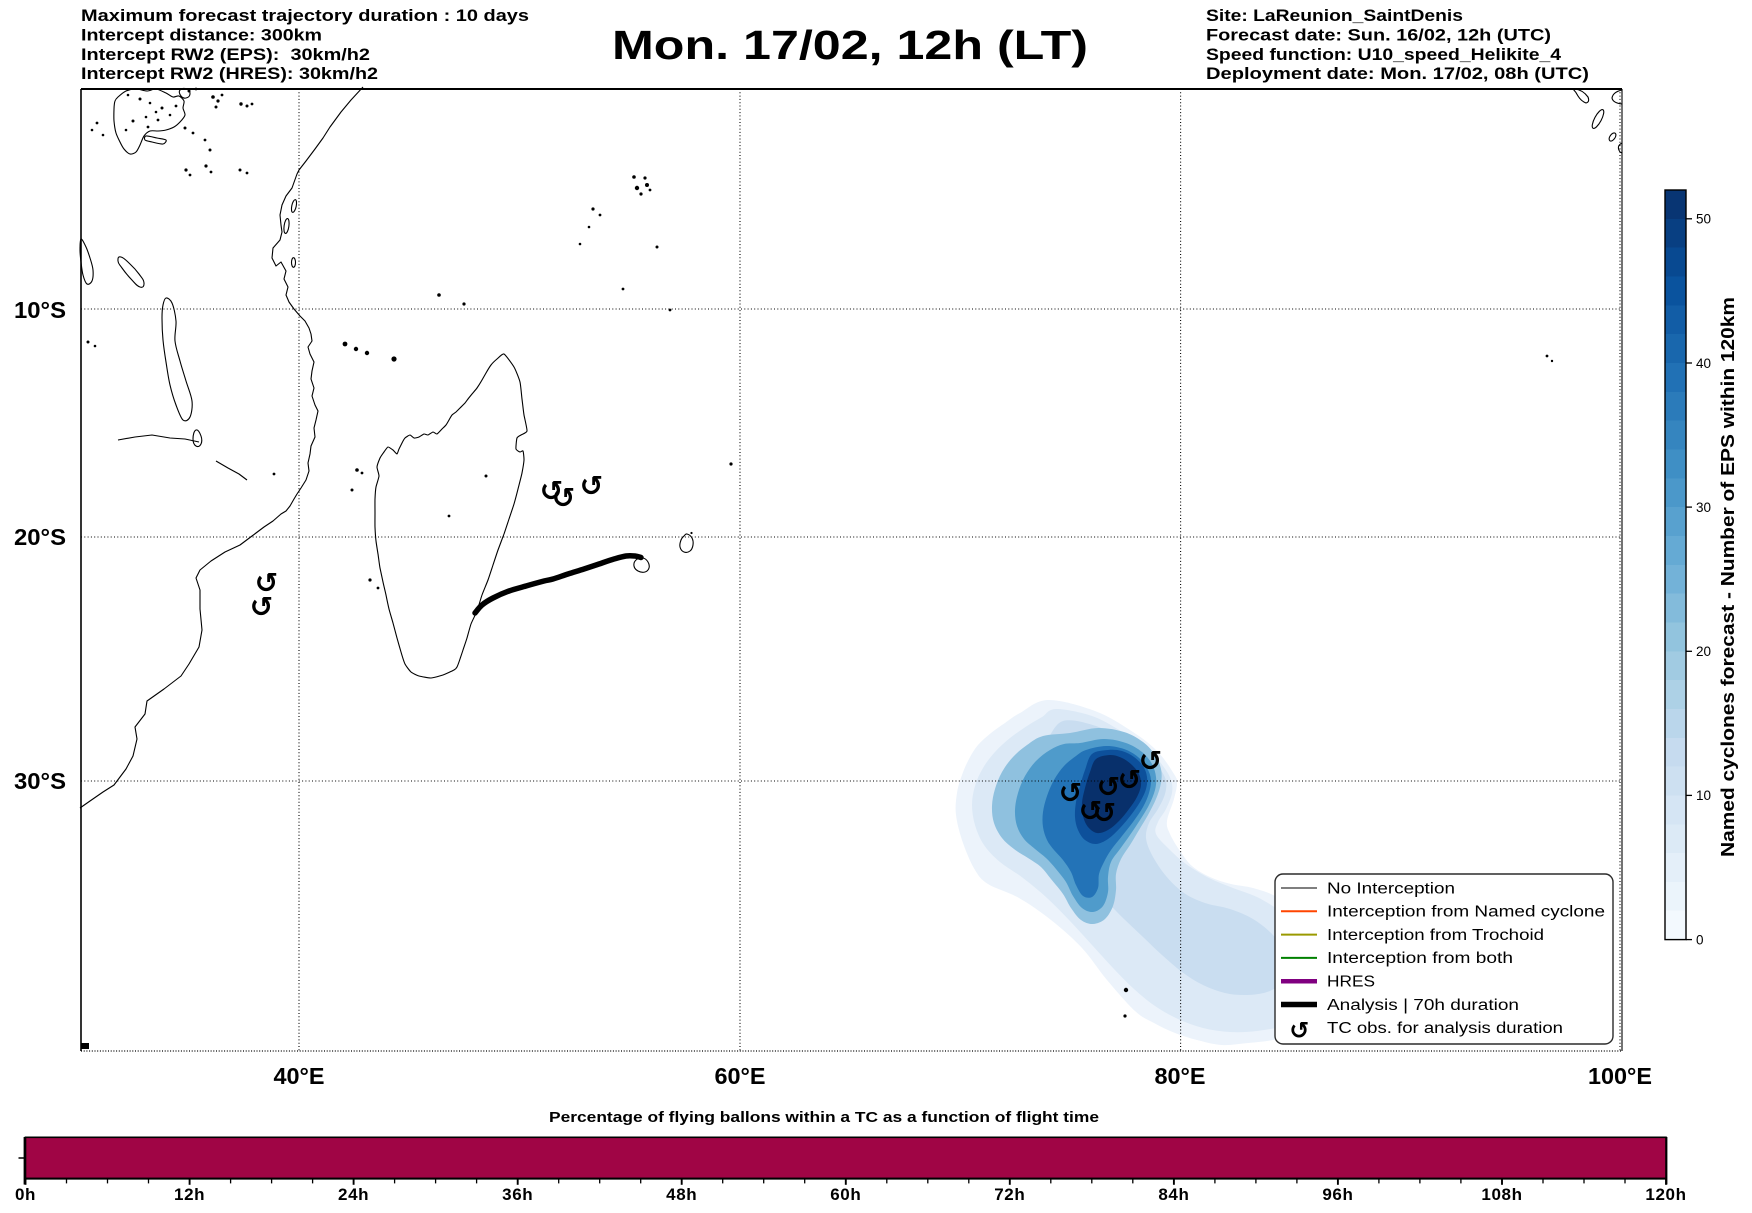 The image size is (1752, 1213). Describe the element at coordinates (1466, 912) in the screenshot. I see `svg-text:Interception from Named cyclon: Interception from Named cyclone` at that location.